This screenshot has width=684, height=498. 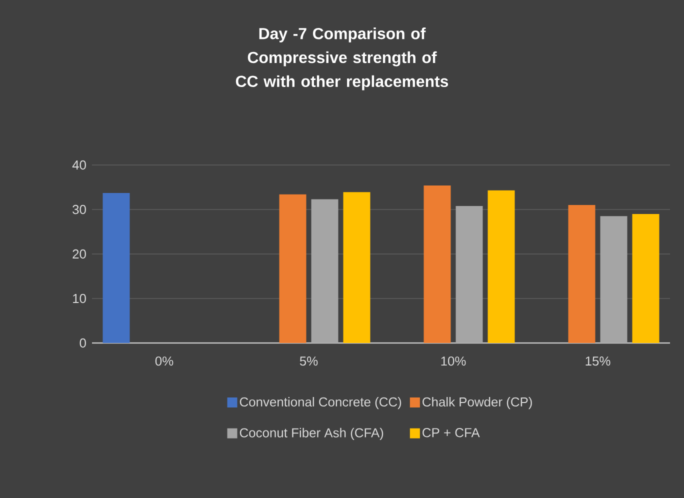 What do you see at coordinates (79, 209) in the screenshot?
I see `y-tick-label: 30` at bounding box center [79, 209].